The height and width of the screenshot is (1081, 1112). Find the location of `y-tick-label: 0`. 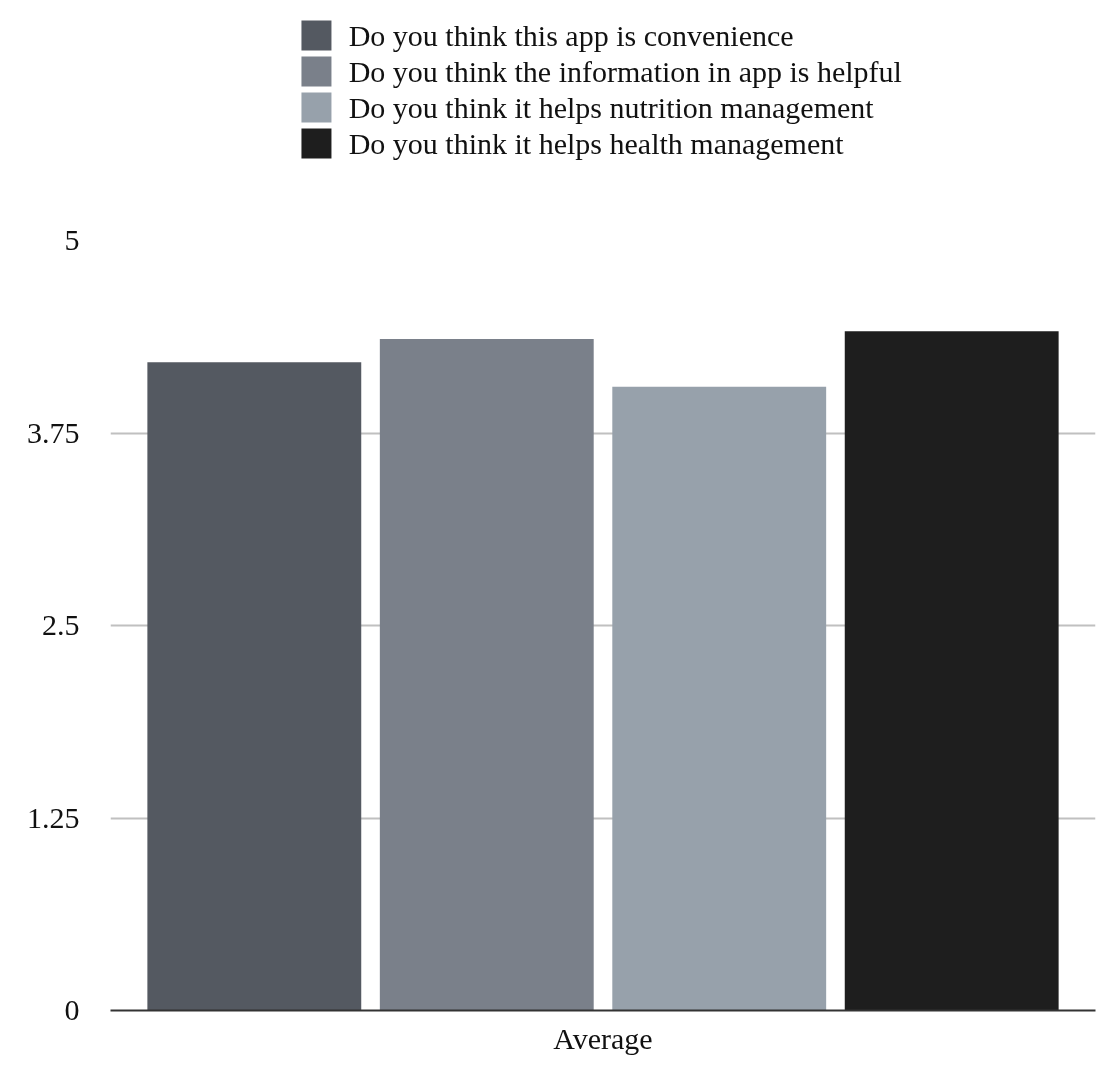

y-tick-label: 0 is located at coordinates (72, 1009).